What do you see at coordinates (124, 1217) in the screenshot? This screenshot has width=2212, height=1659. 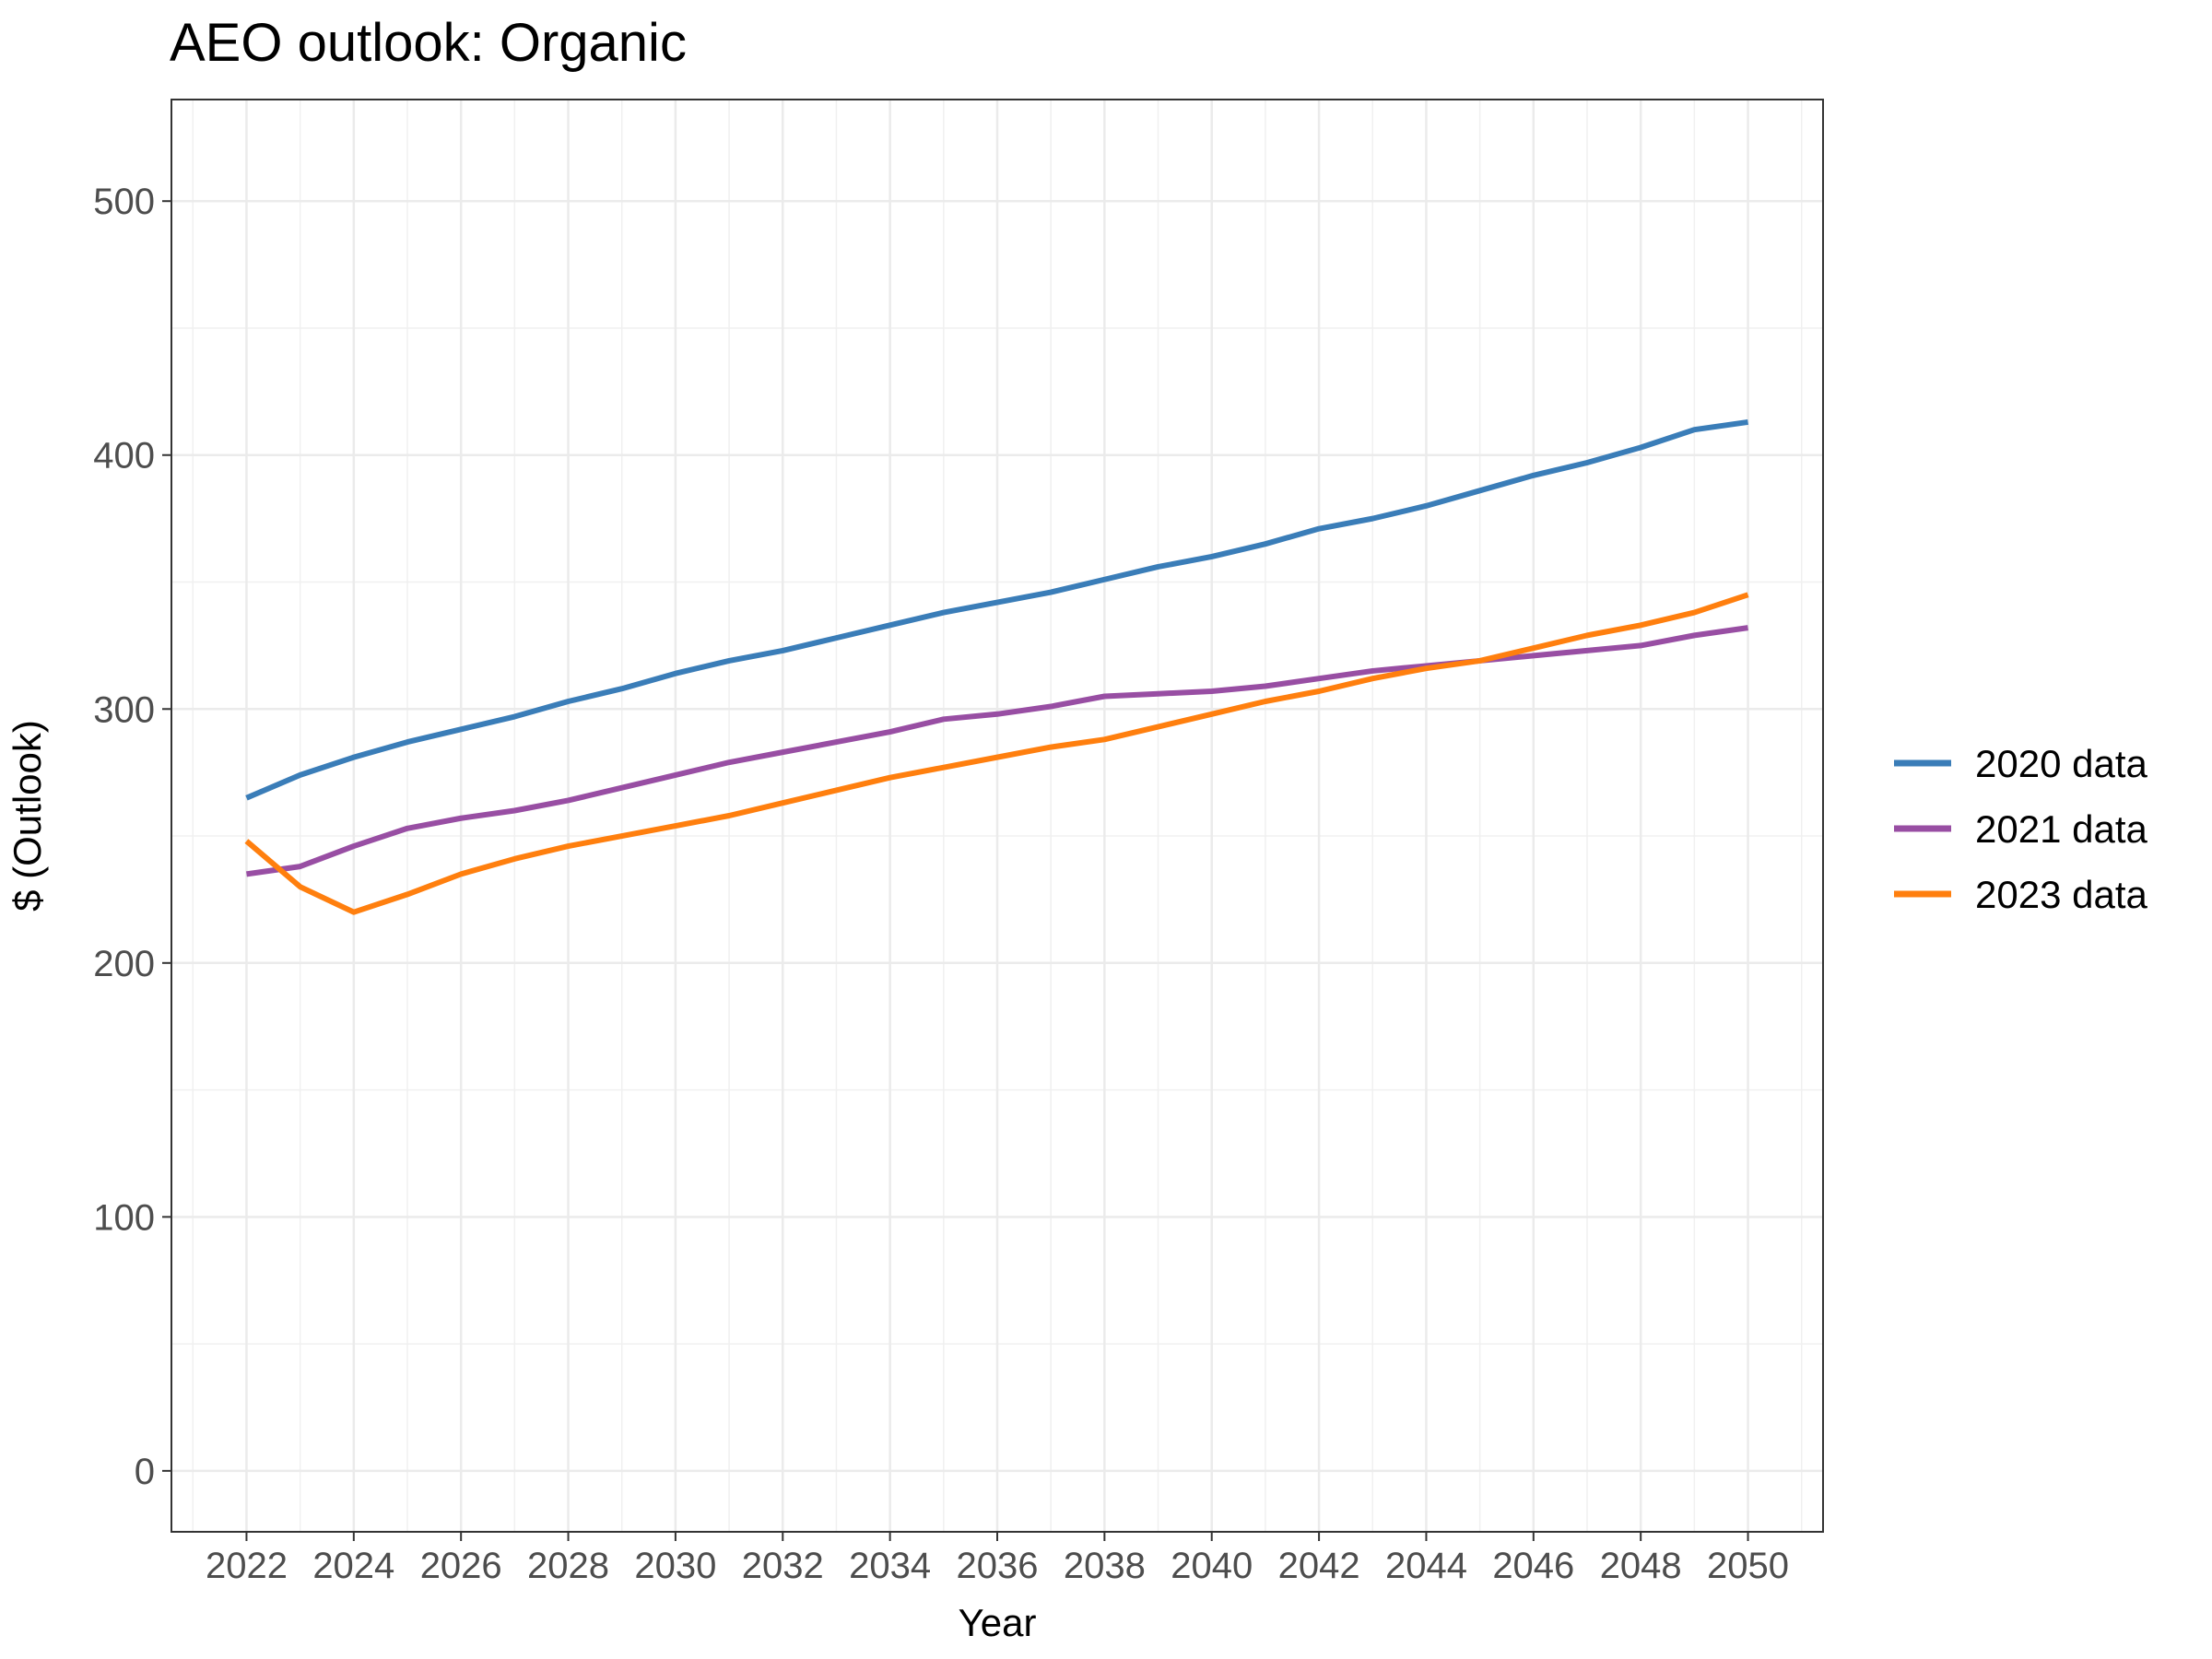 I see `y-tick-label: 100` at bounding box center [124, 1217].